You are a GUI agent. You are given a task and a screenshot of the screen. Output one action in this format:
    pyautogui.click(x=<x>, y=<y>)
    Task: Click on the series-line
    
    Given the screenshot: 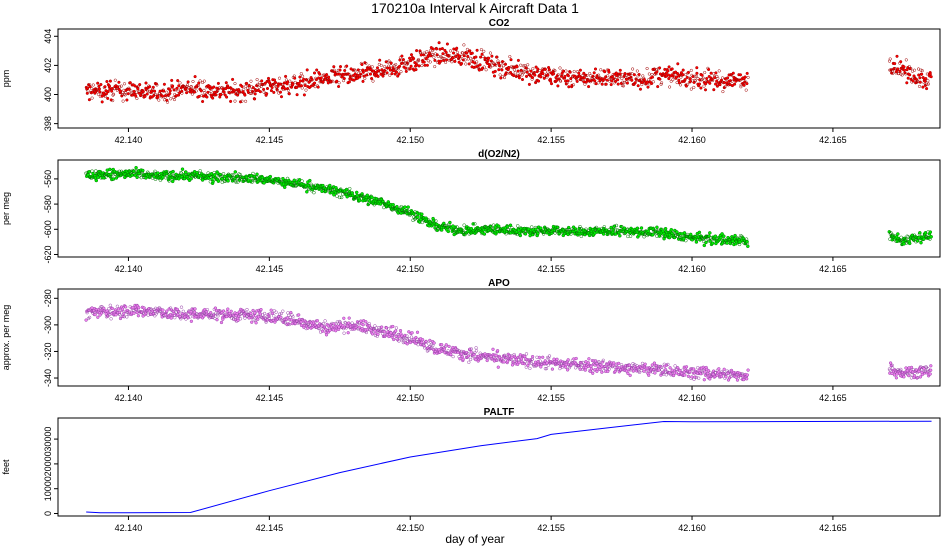 What is the action you would take?
    pyautogui.click(x=508, y=467)
    